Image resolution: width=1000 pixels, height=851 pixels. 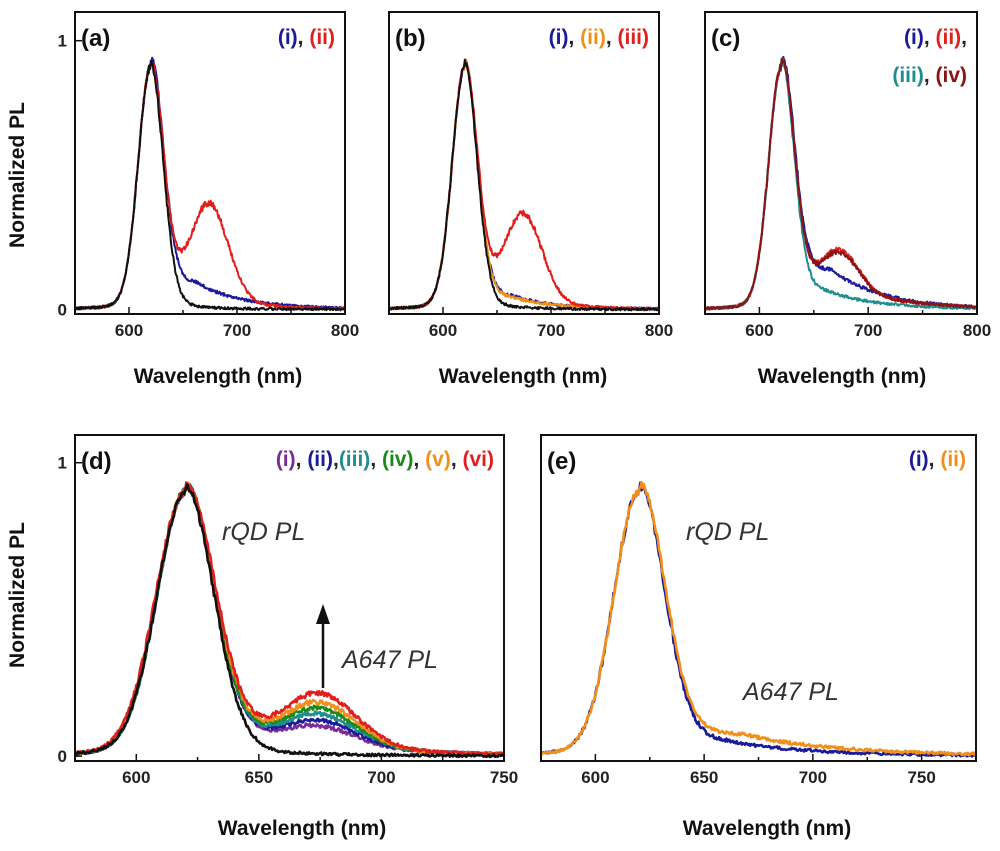 What do you see at coordinates (842, 376) in the screenshot?
I see `x-axis-title-c: Wavelength (nm)` at bounding box center [842, 376].